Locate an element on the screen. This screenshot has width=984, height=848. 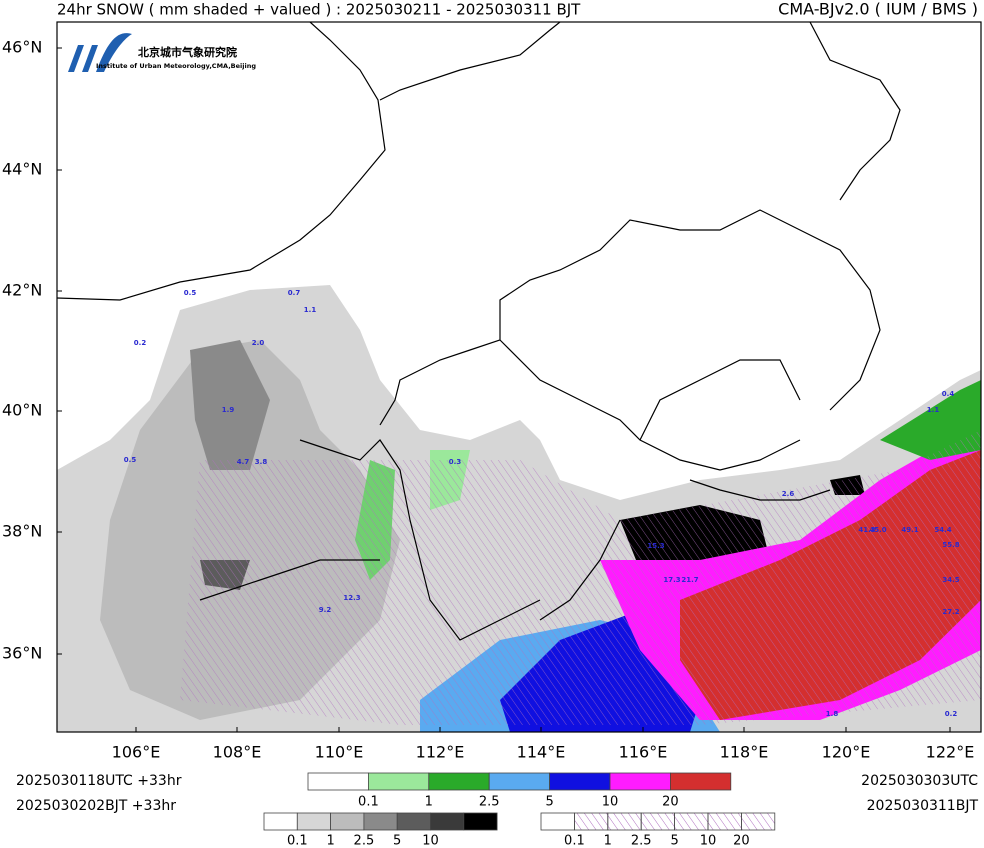
snow-value: 1.8 is located at coordinates (832, 714).